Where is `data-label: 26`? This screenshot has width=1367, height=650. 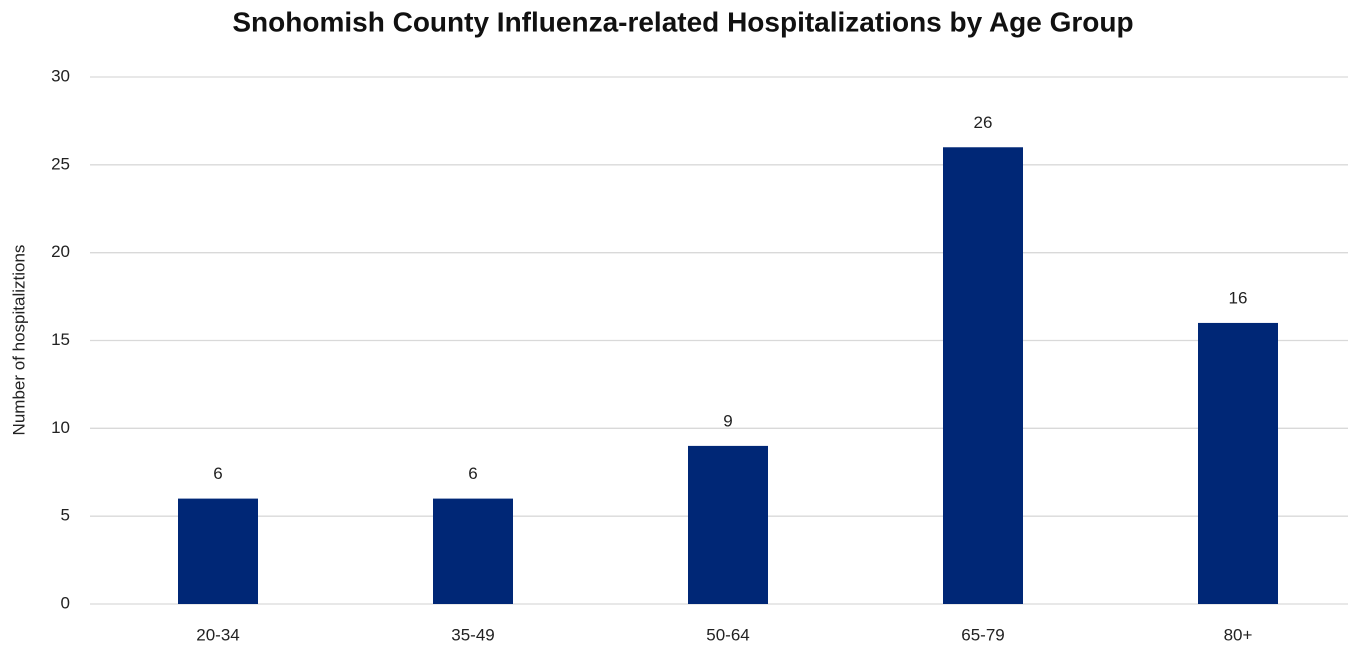
data-label: 26 is located at coordinates (983, 122).